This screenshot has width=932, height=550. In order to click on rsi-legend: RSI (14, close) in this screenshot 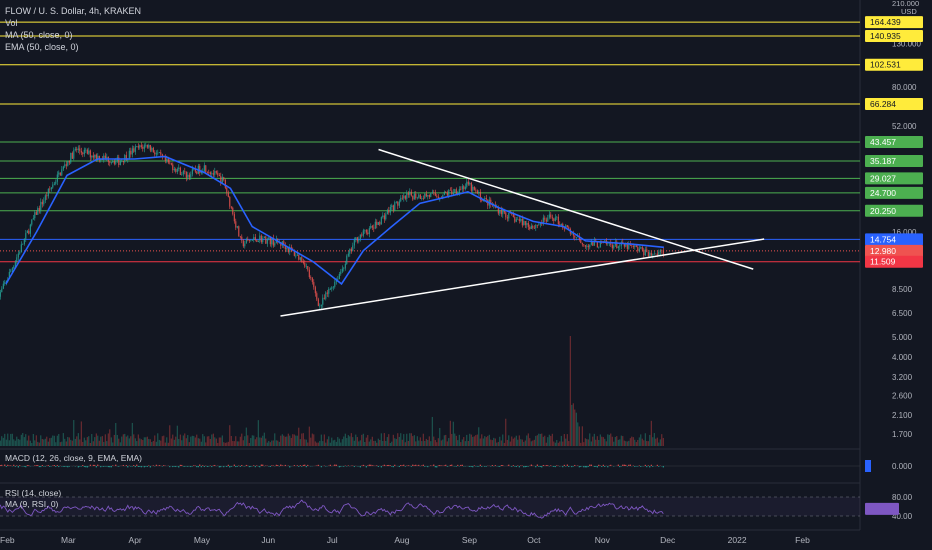, I will do `click(33, 493)`.